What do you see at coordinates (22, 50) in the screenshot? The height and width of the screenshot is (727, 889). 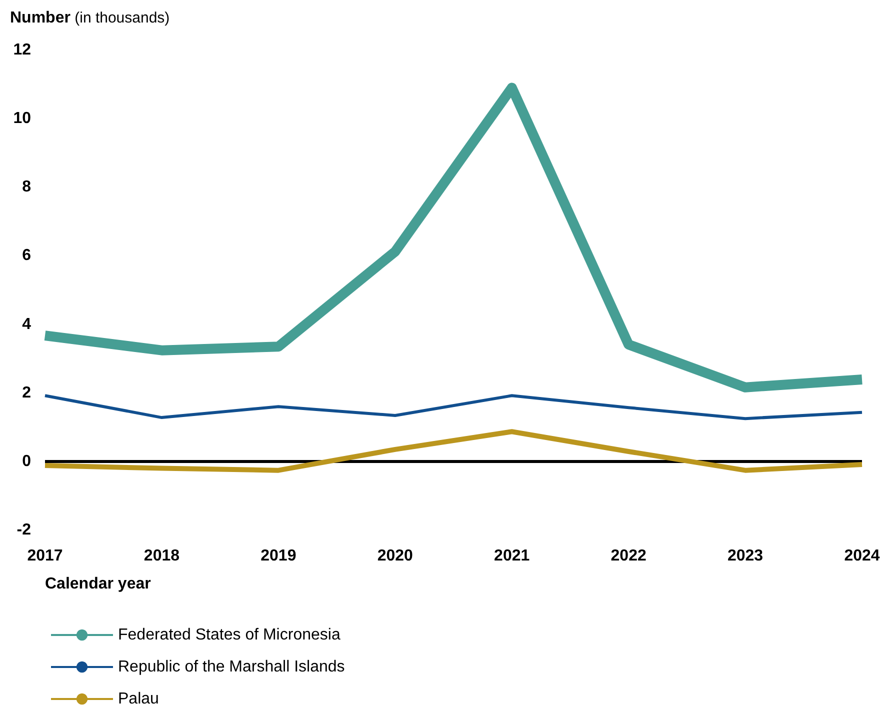 I see `y-tick-label: 12` at bounding box center [22, 50].